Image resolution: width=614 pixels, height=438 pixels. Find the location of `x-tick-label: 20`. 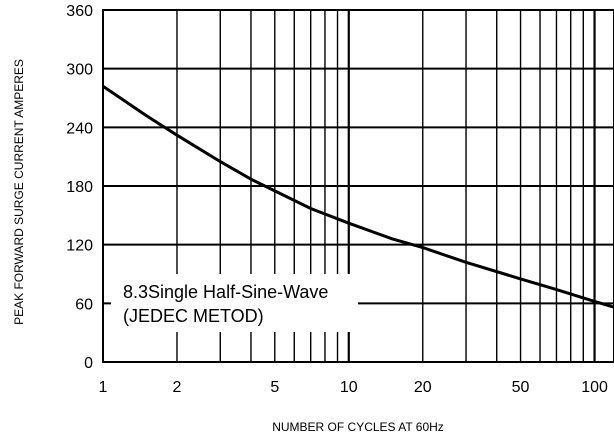

x-tick-label: 20 is located at coordinates (423, 387).